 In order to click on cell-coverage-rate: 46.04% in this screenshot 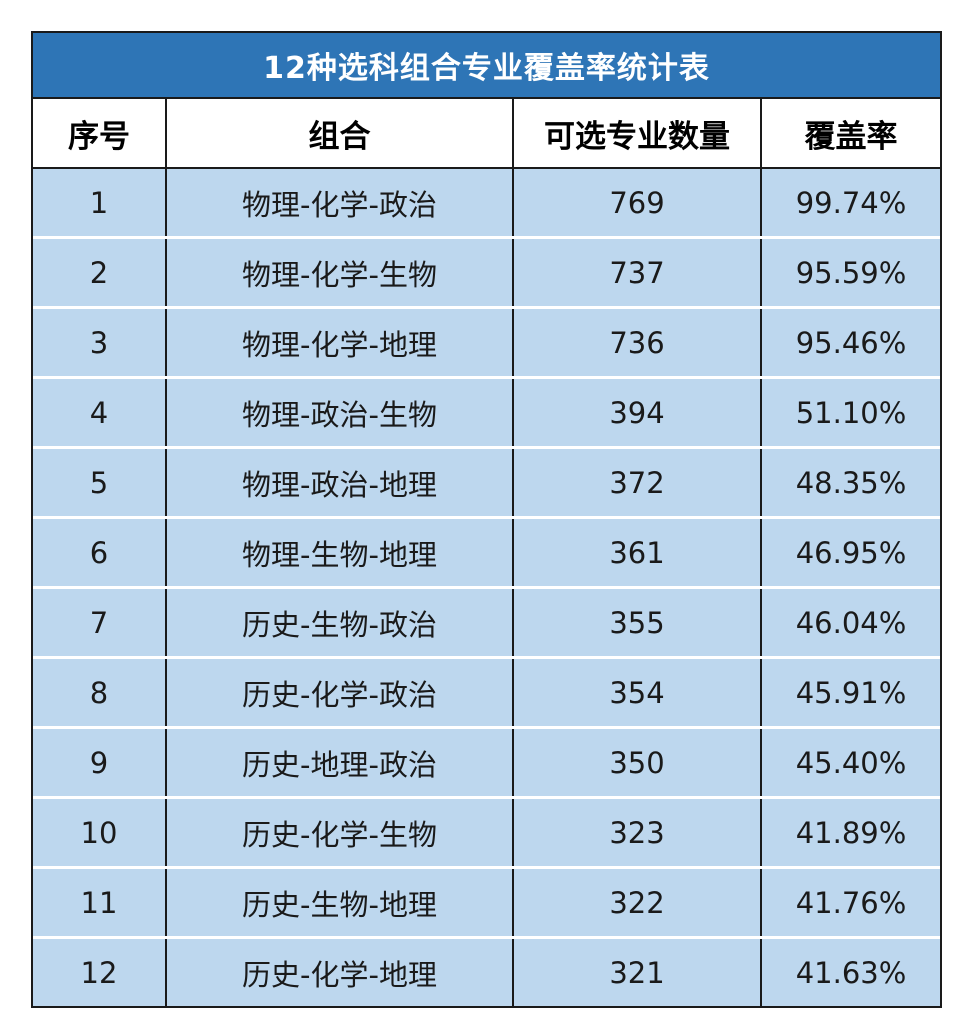, I will do `click(850, 622)`.